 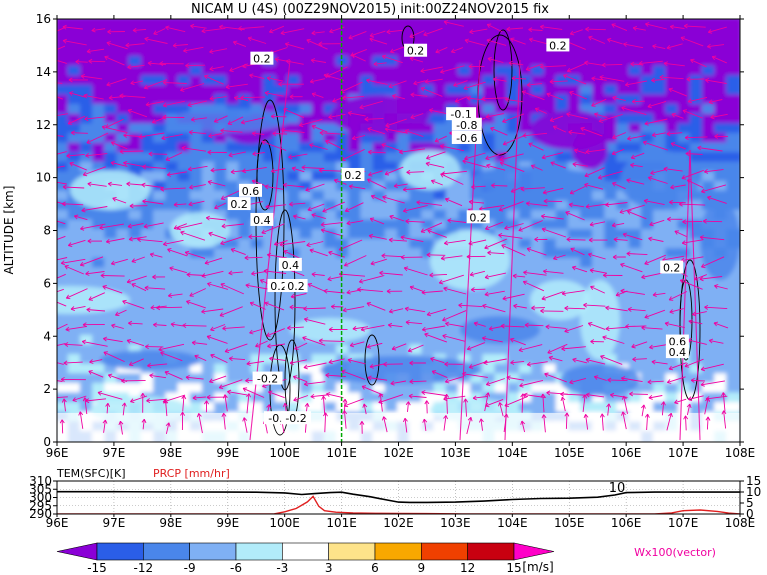 I want to click on left-tick-label: 310, so click(x=40, y=481).